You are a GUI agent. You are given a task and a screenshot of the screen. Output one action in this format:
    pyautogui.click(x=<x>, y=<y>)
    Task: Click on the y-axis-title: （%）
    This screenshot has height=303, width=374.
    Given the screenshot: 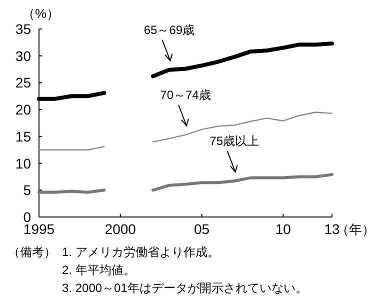 What is the action you would take?
    pyautogui.click(x=41, y=13)
    